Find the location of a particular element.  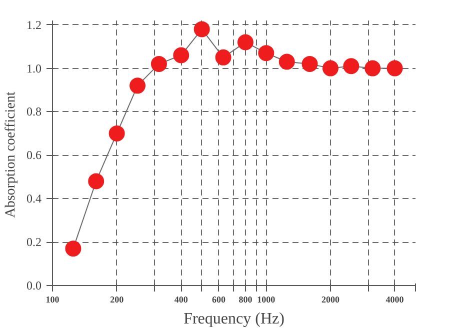

x-tick-label: 2000 is located at coordinates (330, 299).